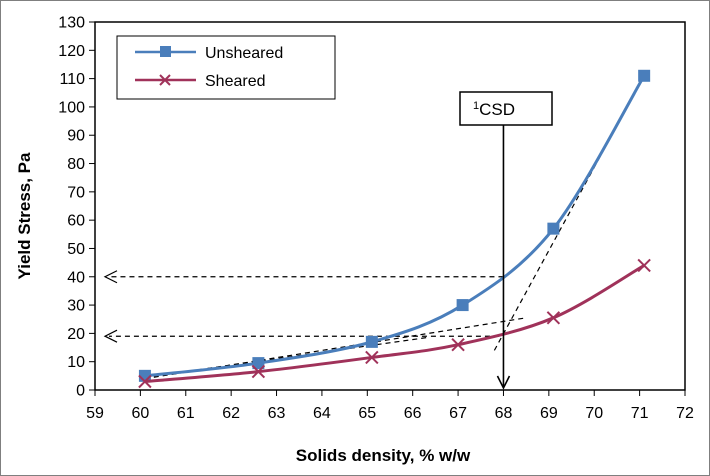 The height and width of the screenshot is (476, 710). What do you see at coordinates (76, 164) in the screenshot?
I see `y-tick-label: 80` at bounding box center [76, 164].